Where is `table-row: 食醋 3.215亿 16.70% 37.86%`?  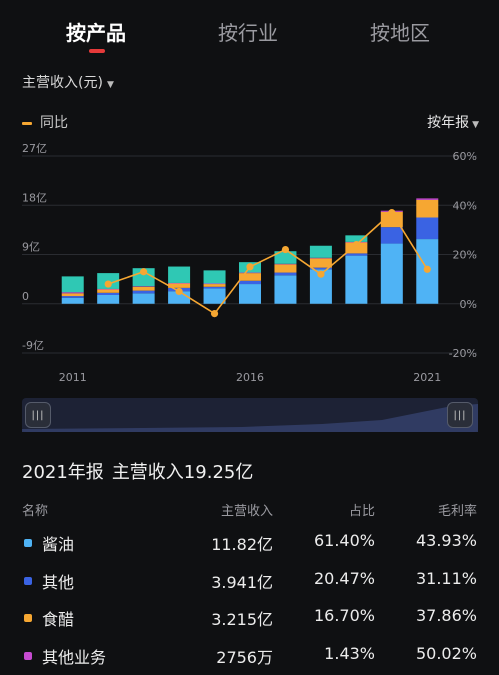
table-row: 食醋 3.215亿 16.70% 37.86% is located at coordinates (249, 619).